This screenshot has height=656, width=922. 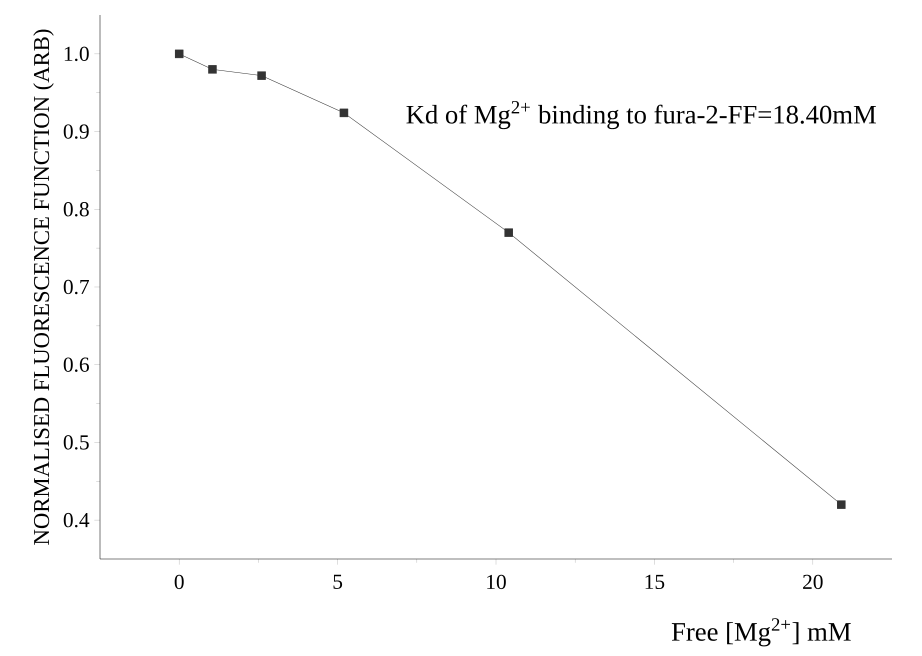 What do you see at coordinates (76, 209) in the screenshot?
I see `y-tick-label: 0.8` at bounding box center [76, 209].